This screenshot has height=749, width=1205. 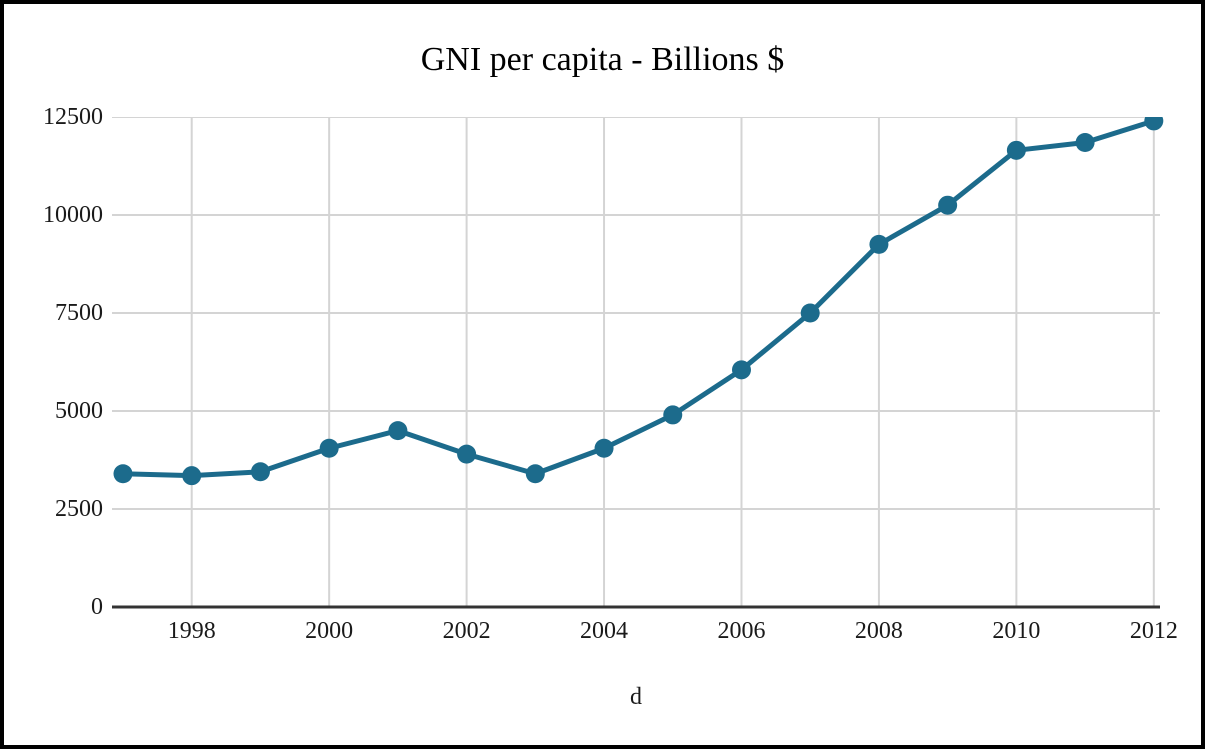 I want to click on y-tick-label: 5000, so click(x=79, y=411).